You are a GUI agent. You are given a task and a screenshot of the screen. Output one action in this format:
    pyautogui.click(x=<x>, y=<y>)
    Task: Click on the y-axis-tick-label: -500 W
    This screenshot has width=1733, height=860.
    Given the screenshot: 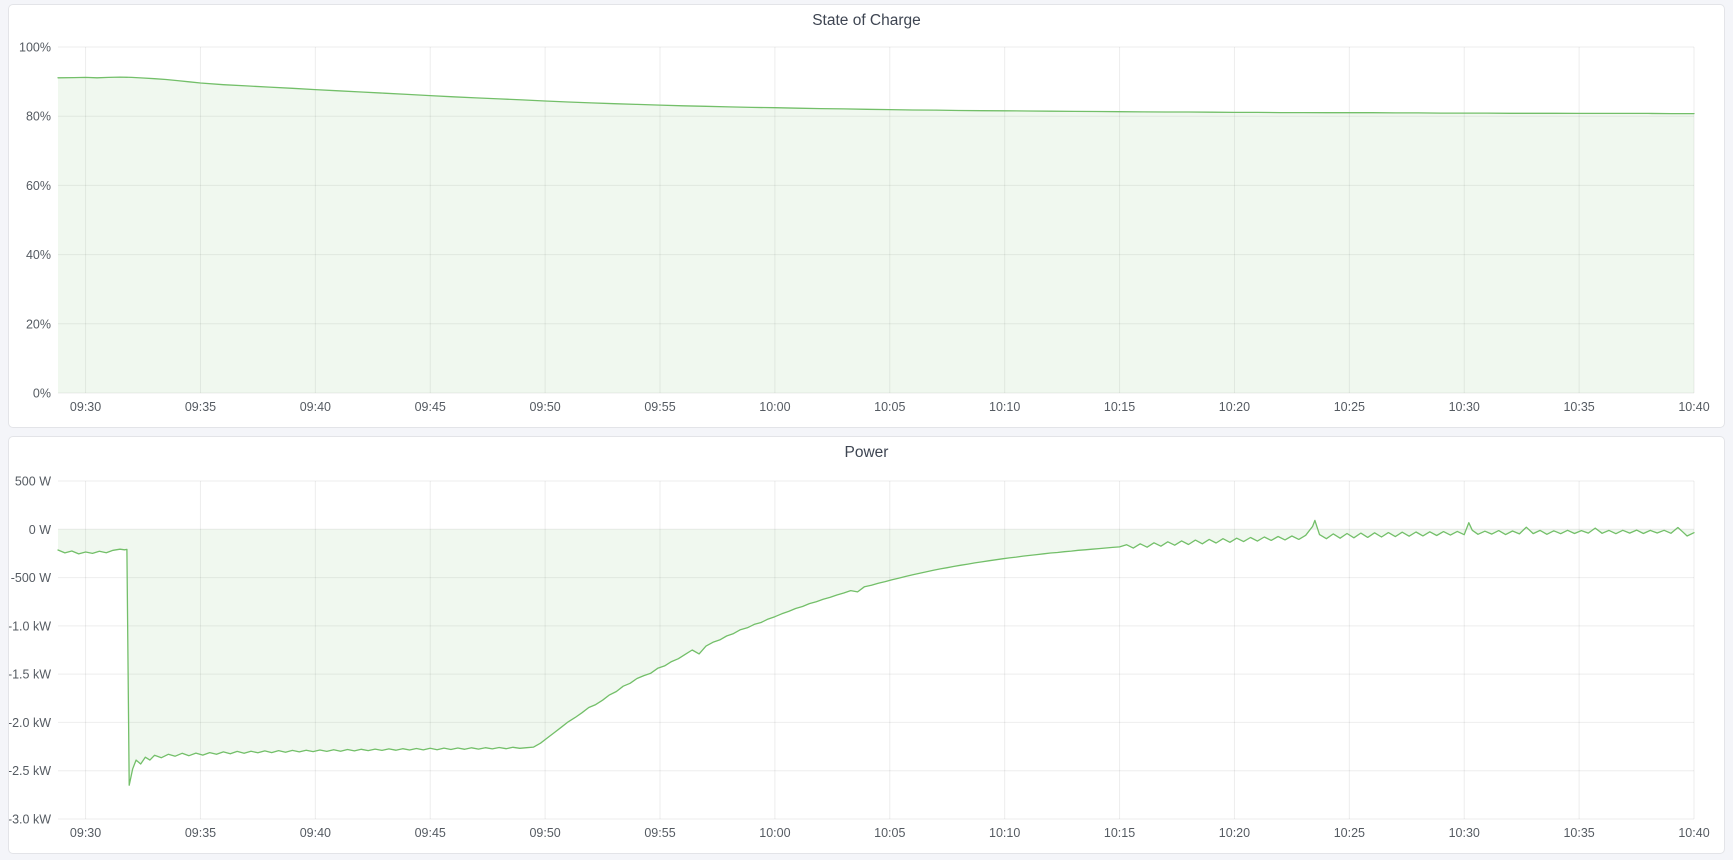 What is the action you would take?
    pyautogui.click(x=31, y=578)
    